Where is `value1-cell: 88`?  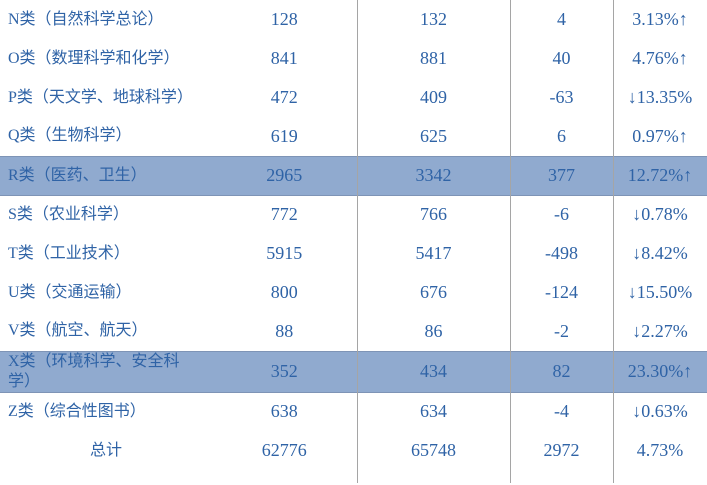
value1-cell: 88 is located at coordinates (285, 331).